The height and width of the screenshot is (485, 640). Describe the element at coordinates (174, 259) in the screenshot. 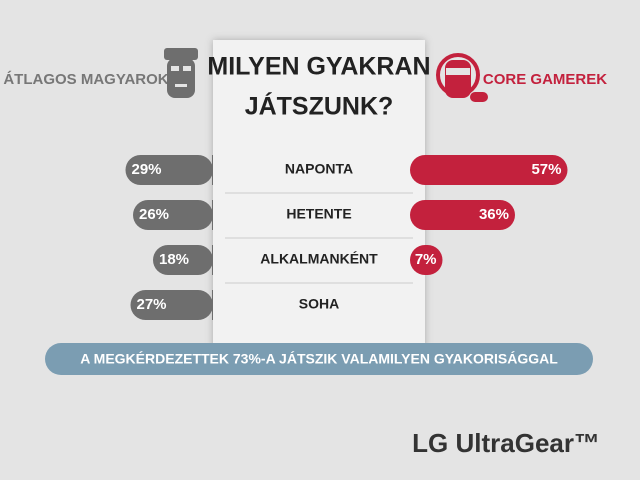

I see `value-label: 18%` at that location.